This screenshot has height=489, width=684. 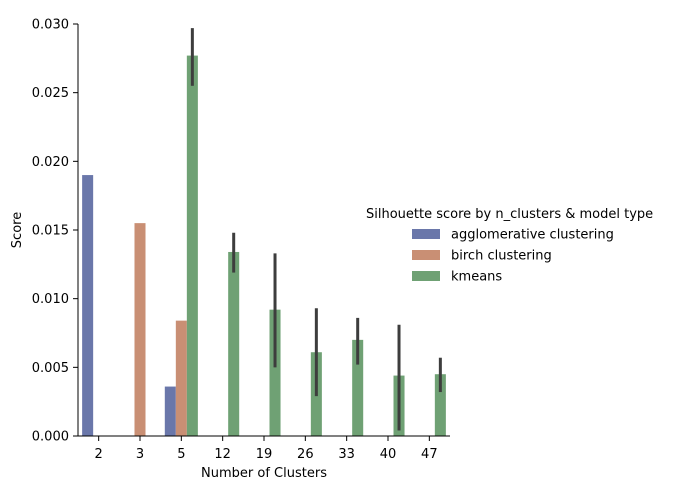 I want to click on x-tick-label: 33, so click(x=346, y=454).